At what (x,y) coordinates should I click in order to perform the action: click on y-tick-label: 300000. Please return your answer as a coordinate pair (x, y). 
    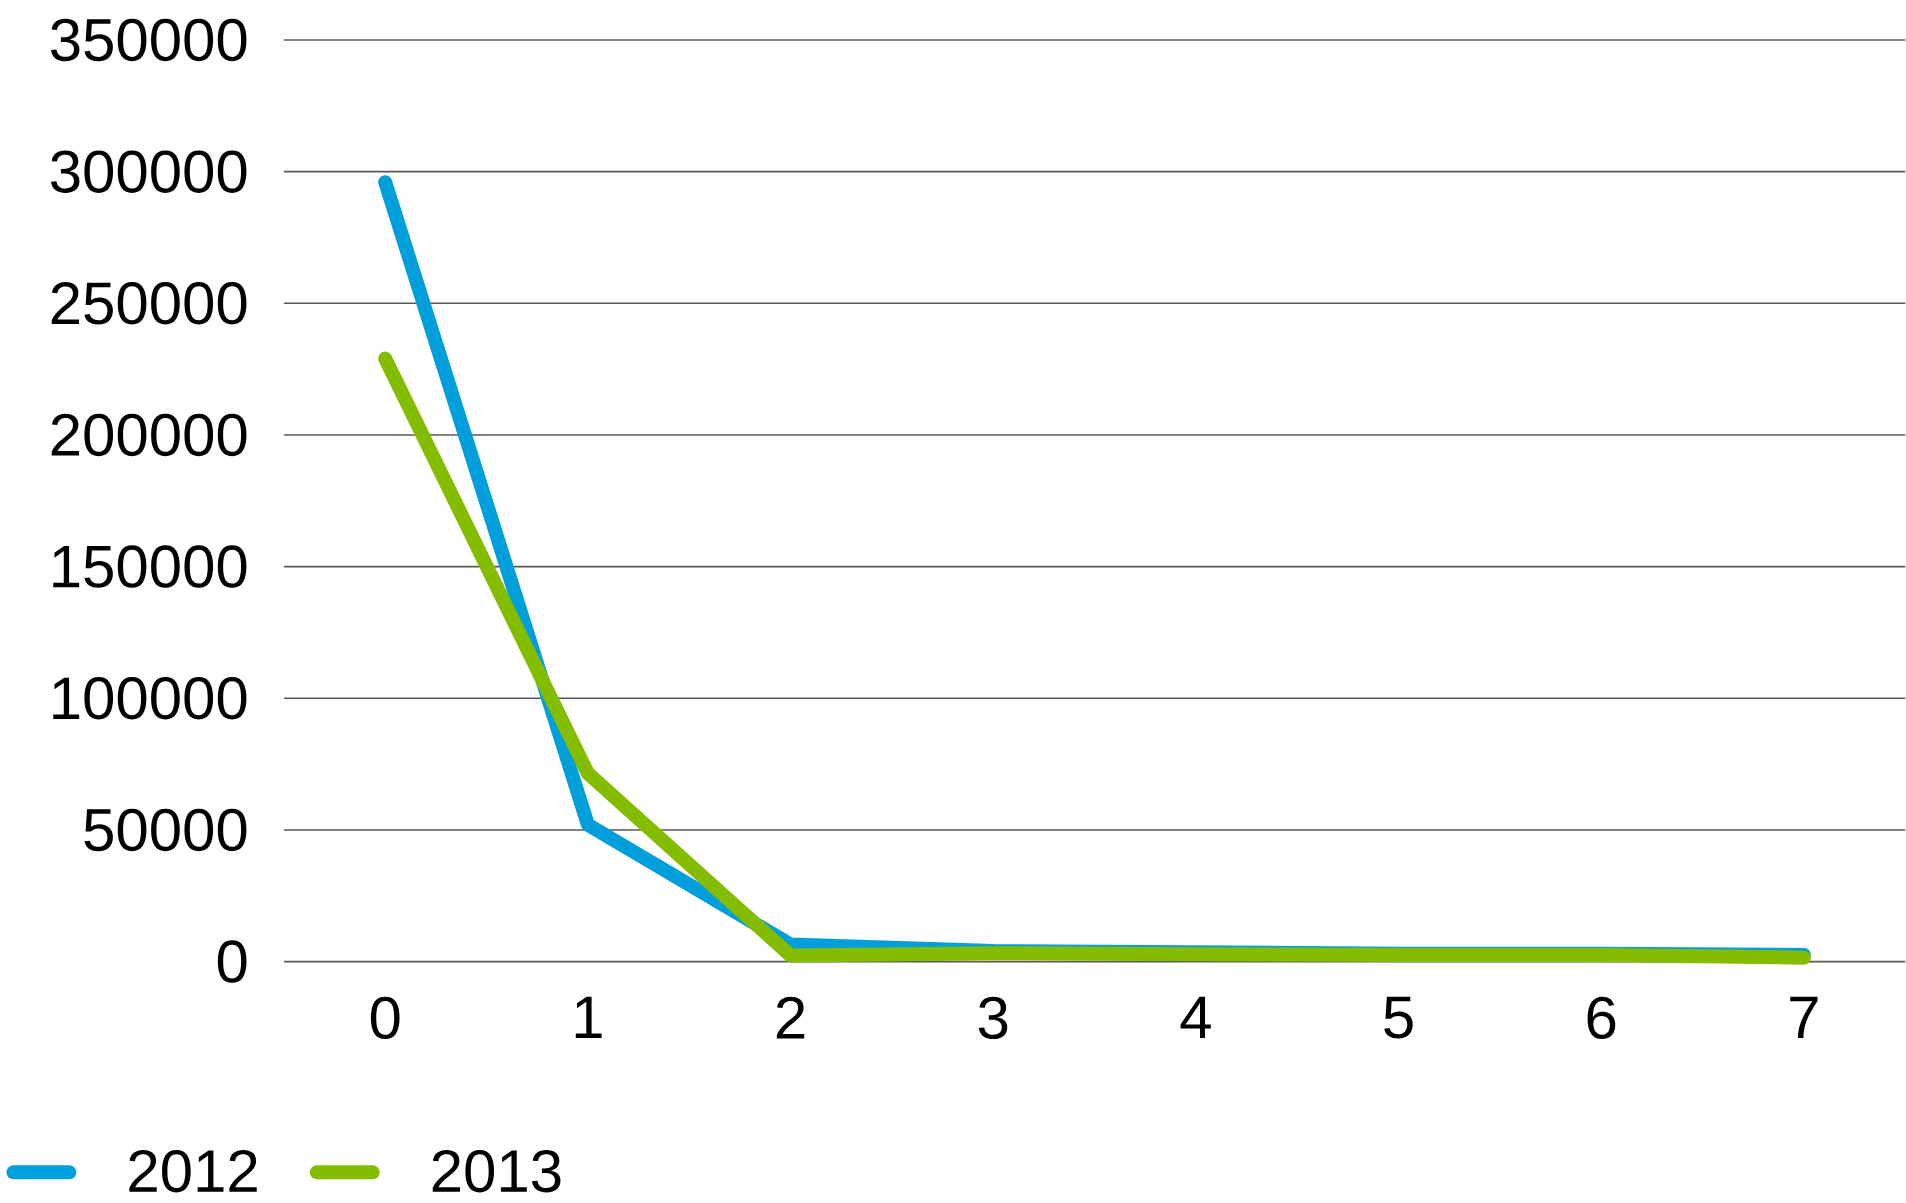
    Looking at the image, I should click on (148, 171).